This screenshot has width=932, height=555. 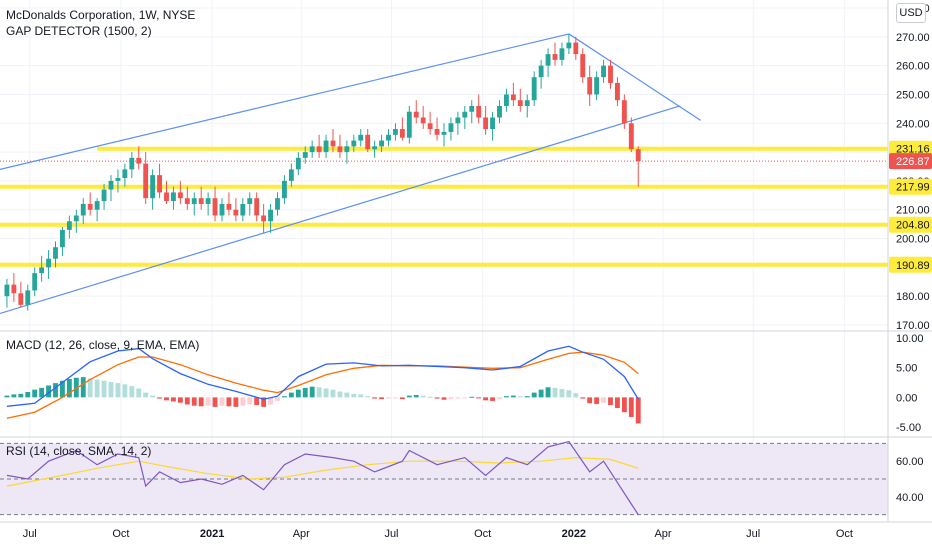 I want to click on chart-title: McDonalds Corporation, 1W, NYSE, so click(x=101, y=15).